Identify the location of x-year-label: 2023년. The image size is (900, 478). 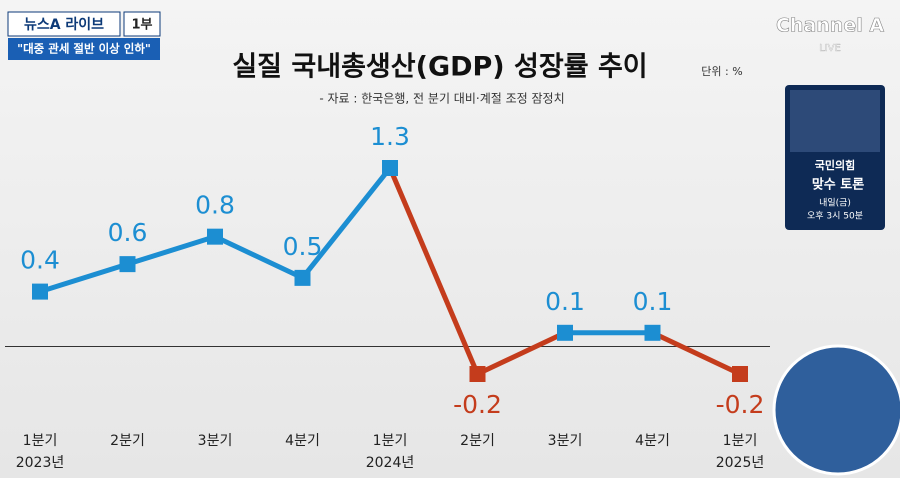
(40, 463).